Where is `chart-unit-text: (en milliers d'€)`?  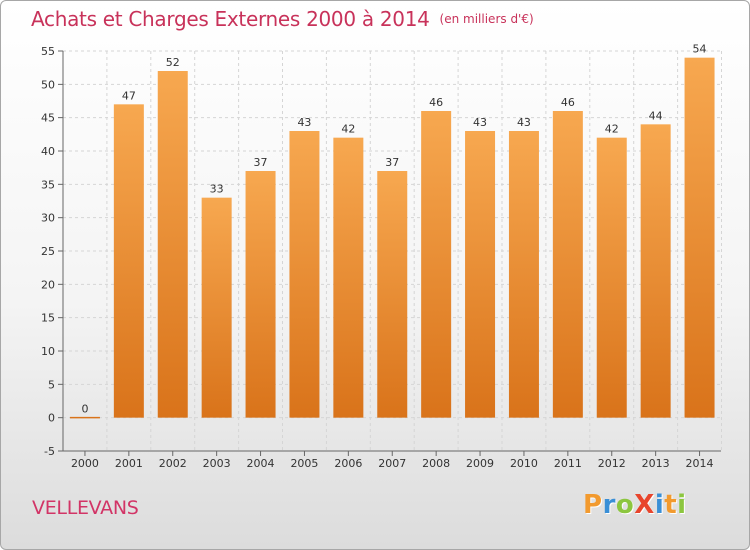 chart-unit-text: (en milliers d'€) is located at coordinates (486, 19).